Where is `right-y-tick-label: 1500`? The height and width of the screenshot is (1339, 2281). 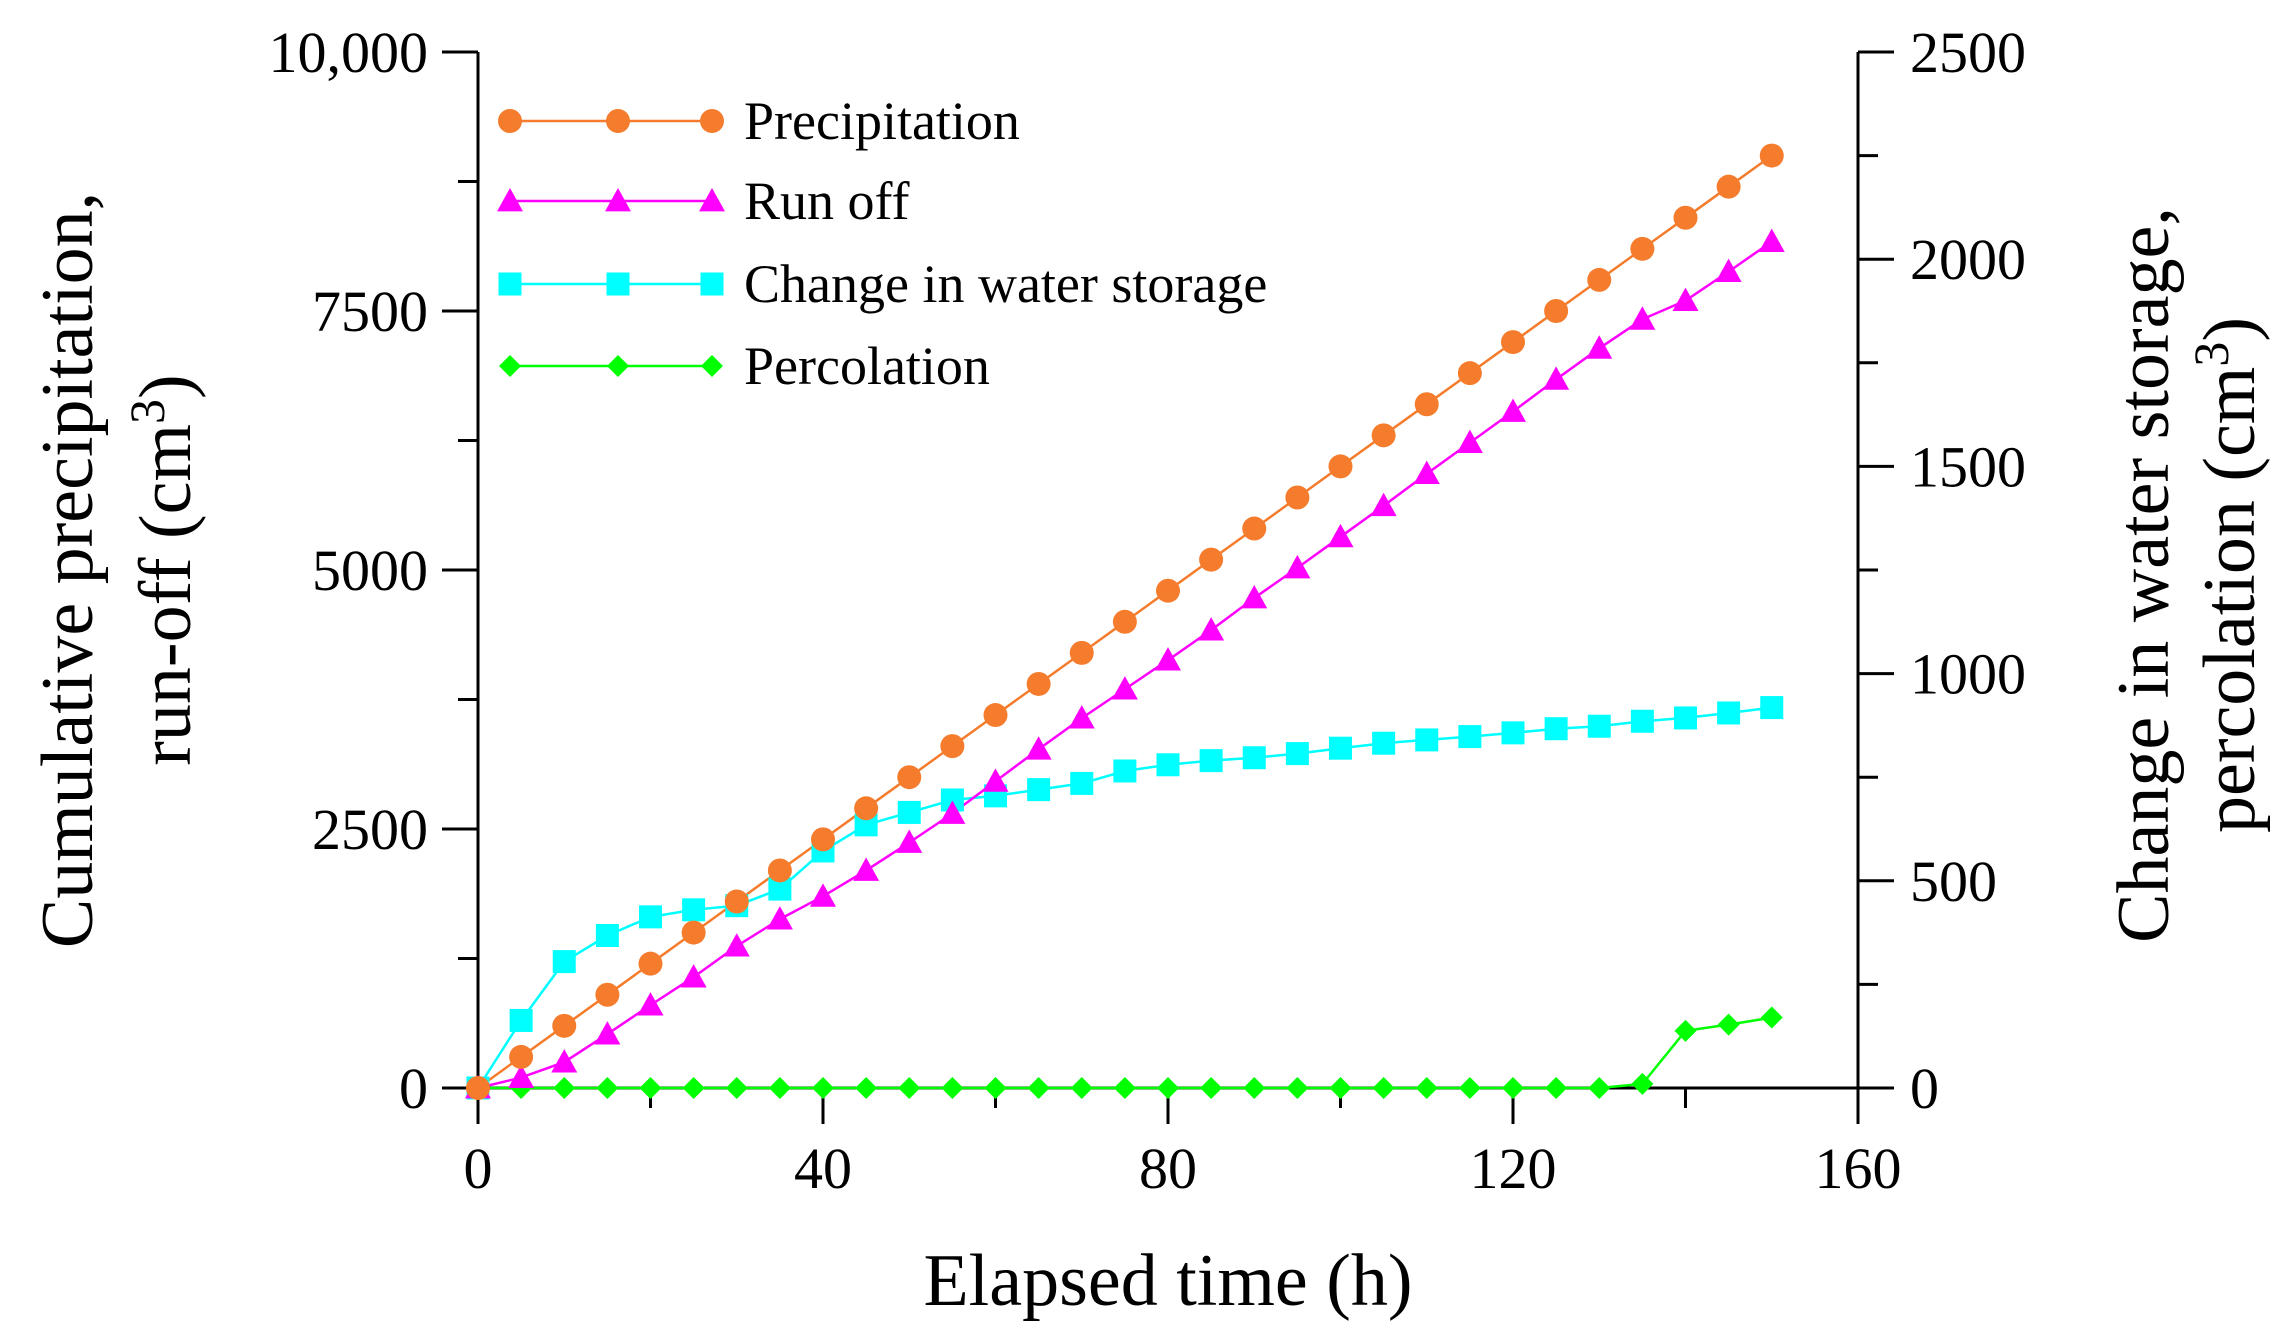
right-y-tick-label: 1500 is located at coordinates (1968, 466).